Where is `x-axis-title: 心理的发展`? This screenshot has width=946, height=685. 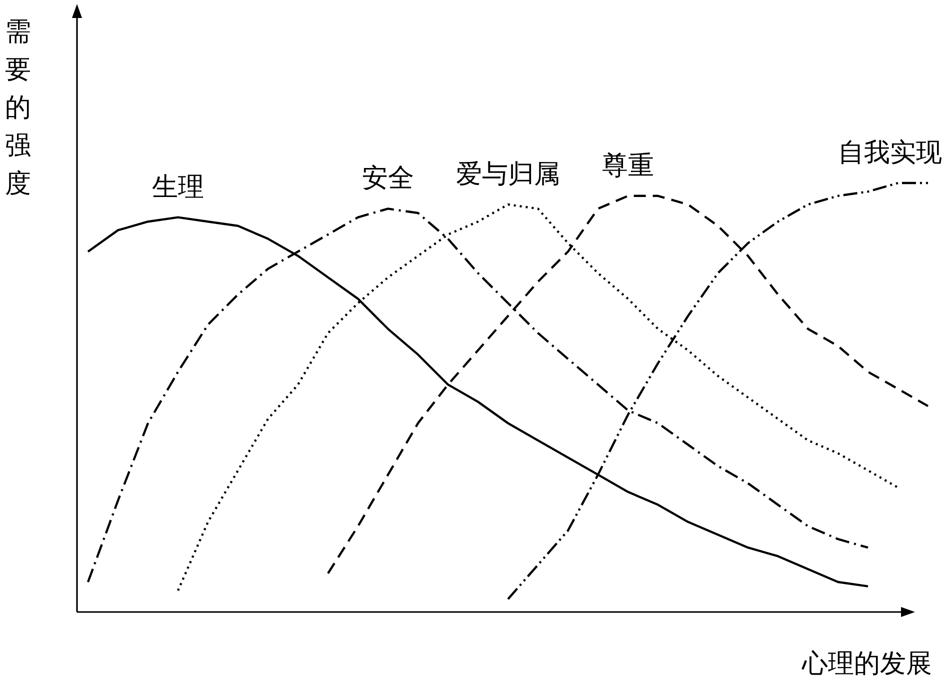 x-axis-title: 心理的发展 is located at coordinates (866, 664).